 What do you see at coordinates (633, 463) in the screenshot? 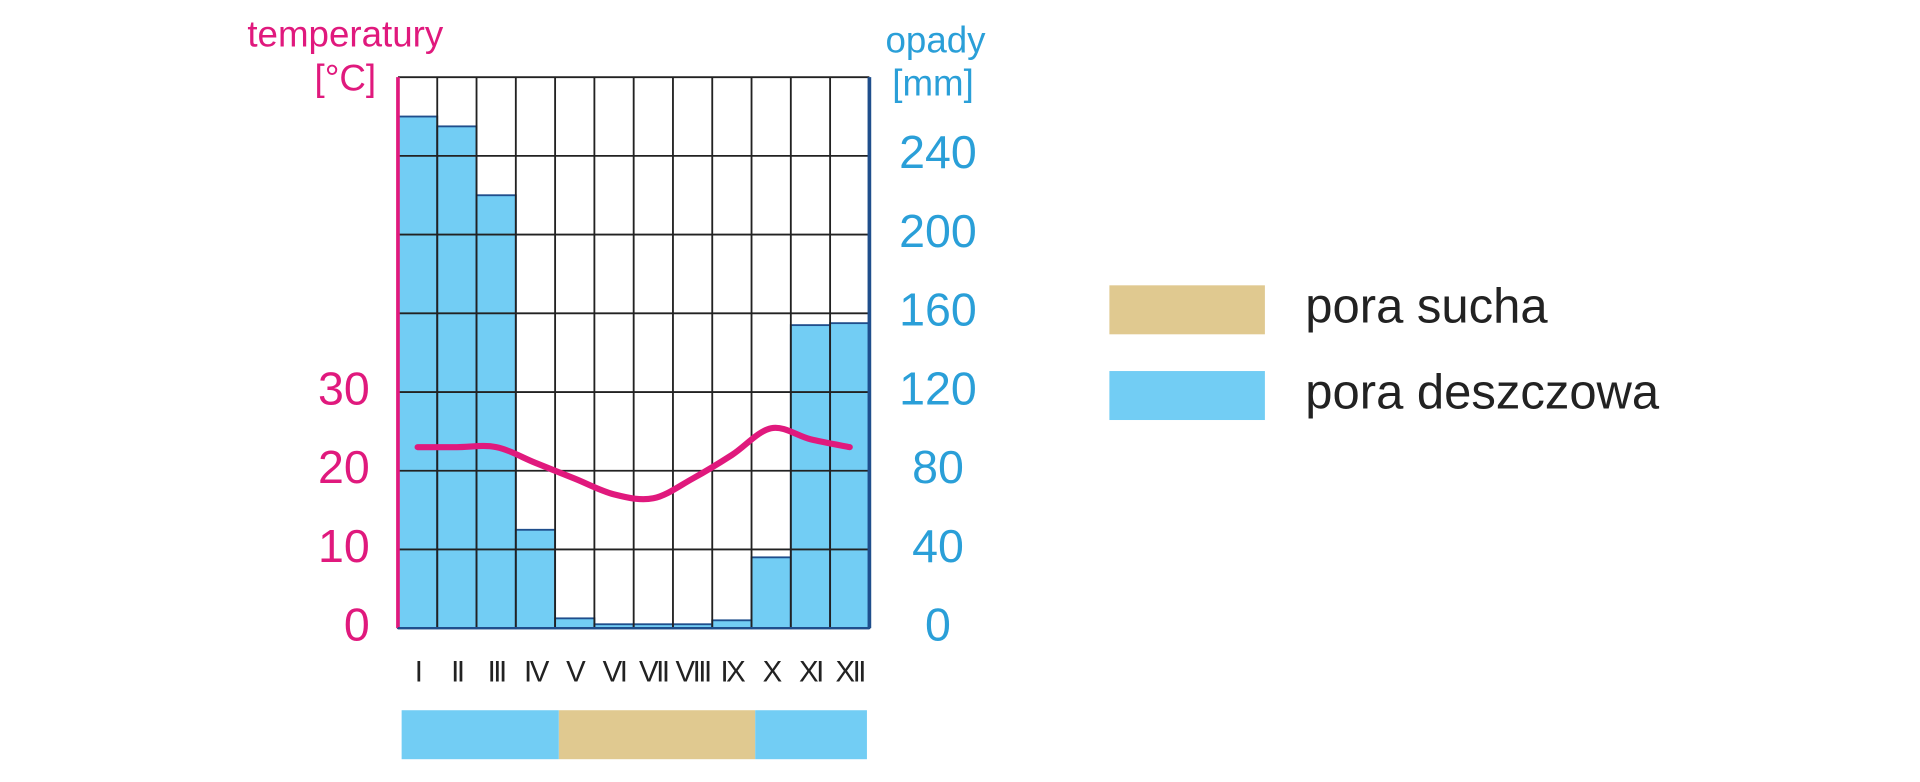
I see `temperature-line` at bounding box center [633, 463].